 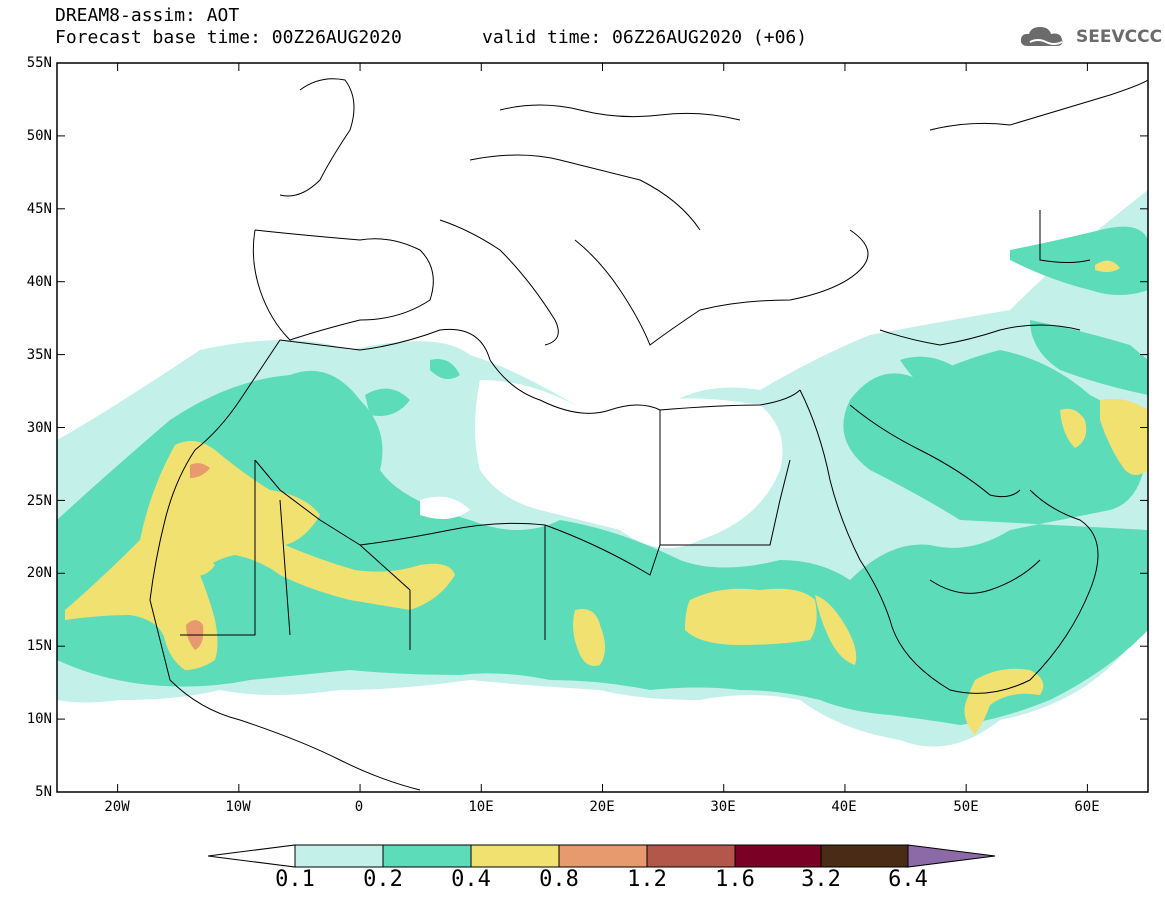 I want to click on lon-label: 40E, so click(x=844, y=807).